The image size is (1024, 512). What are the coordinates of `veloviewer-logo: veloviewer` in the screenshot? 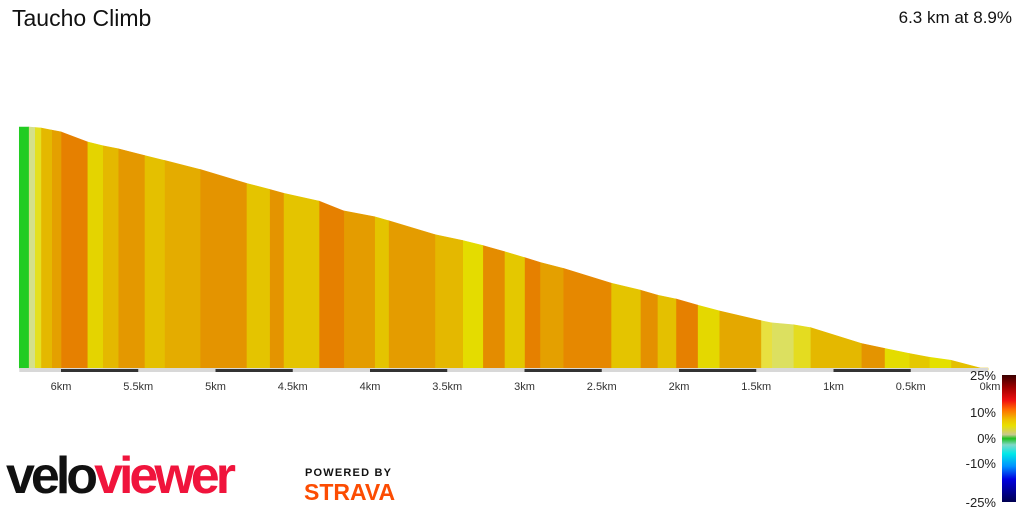 It's located at (121, 476).